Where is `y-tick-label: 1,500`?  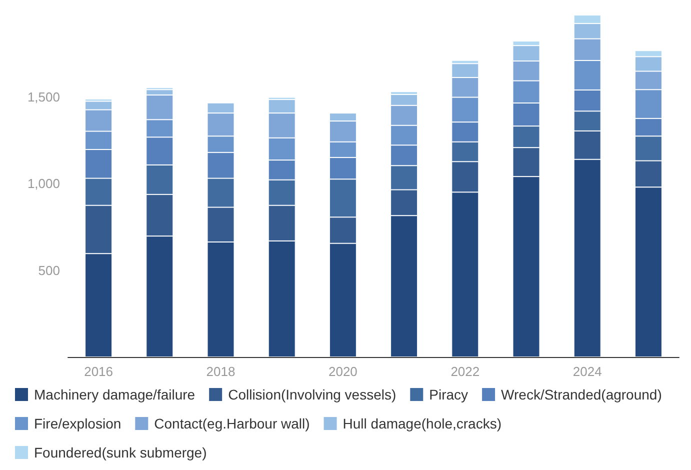
y-tick-label: 1,500 is located at coordinates (43, 96).